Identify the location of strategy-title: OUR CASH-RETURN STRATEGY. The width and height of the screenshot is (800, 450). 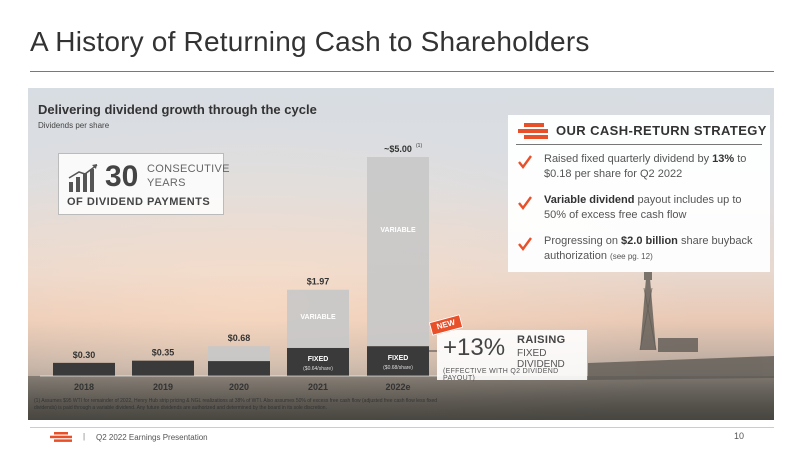
(661, 130).